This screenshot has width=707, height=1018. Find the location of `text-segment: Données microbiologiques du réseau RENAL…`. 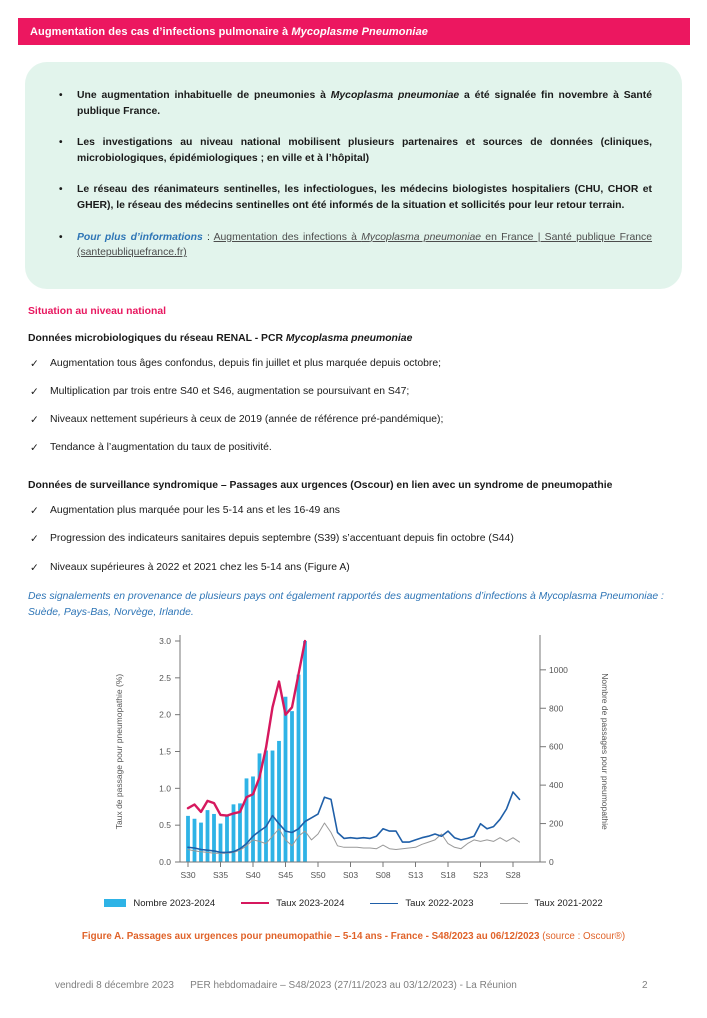

text-segment: Données microbiologiques du réseau RENAL… is located at coordinates (157, 338).